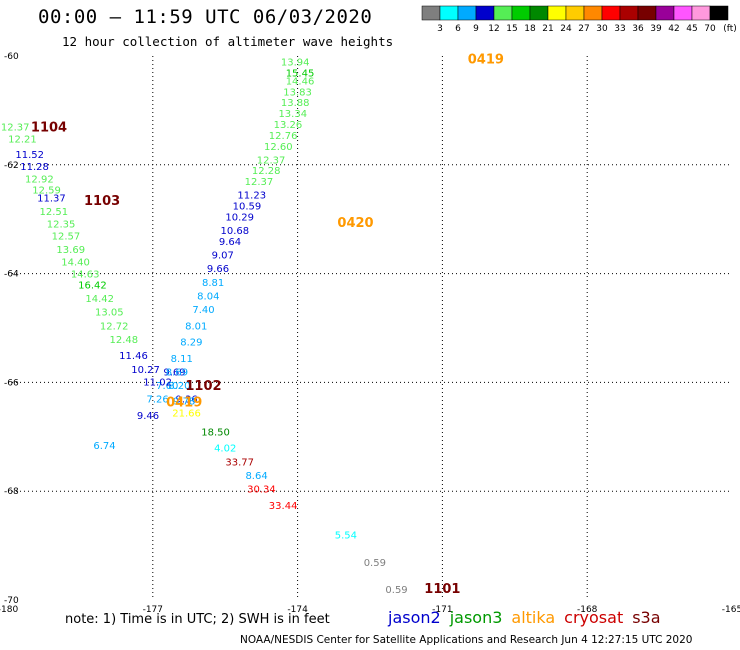  I want to click on legend-jason2: jason2, so click(414, 617).